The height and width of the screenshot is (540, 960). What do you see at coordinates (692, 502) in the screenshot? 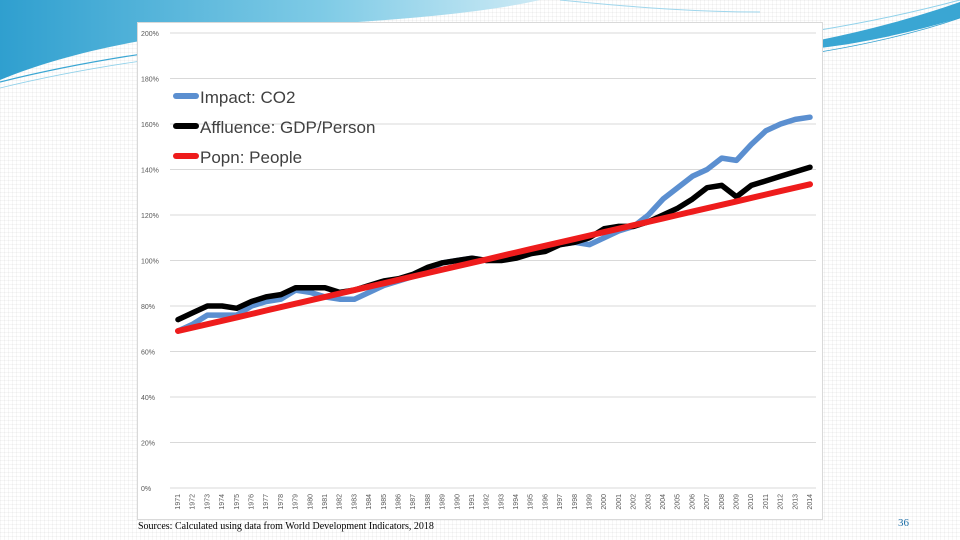
I see `x-tick-label: 2006` at bounding box center [692, 502].